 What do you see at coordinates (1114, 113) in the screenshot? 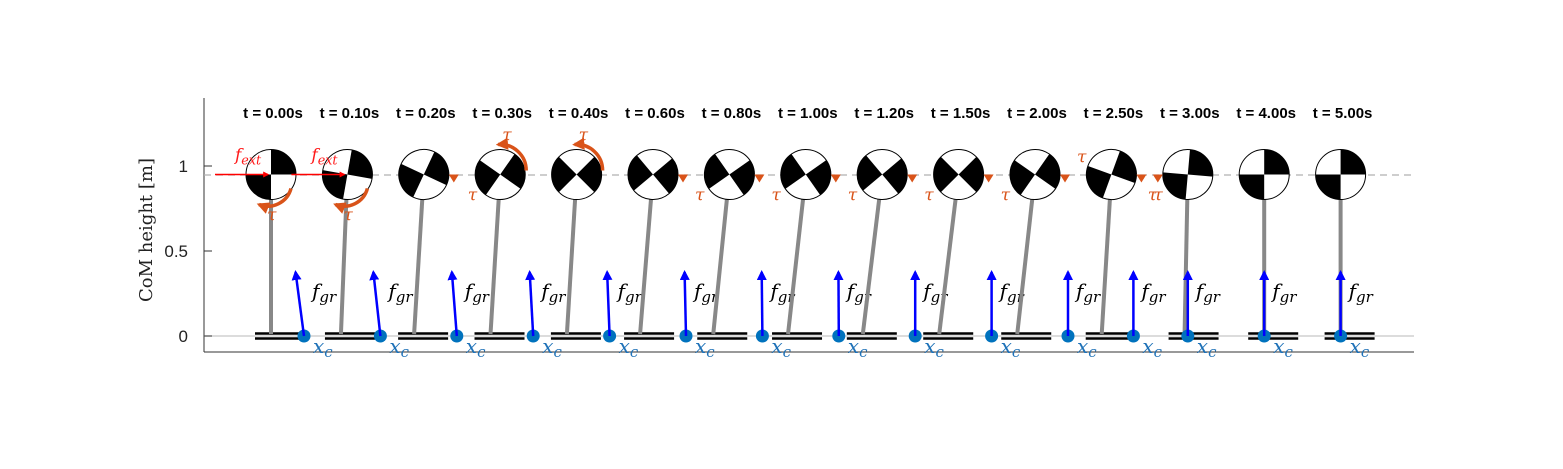
I see `time-label: t = 2.50s` at bounding box center [1114, 113].